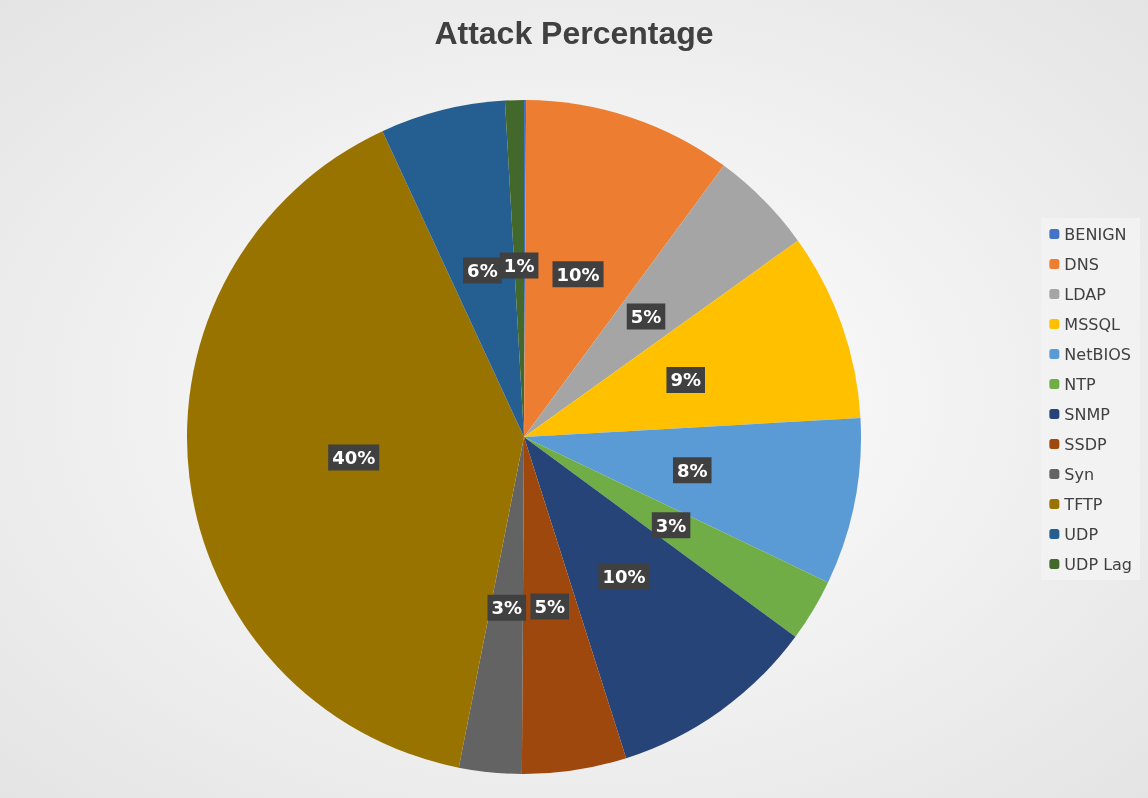 The height and width of the screenshot is (798, 1148). Describe the element at coordinates (1092, 324) in the screenshot. I see `legend-label: MSSQL` at that location.